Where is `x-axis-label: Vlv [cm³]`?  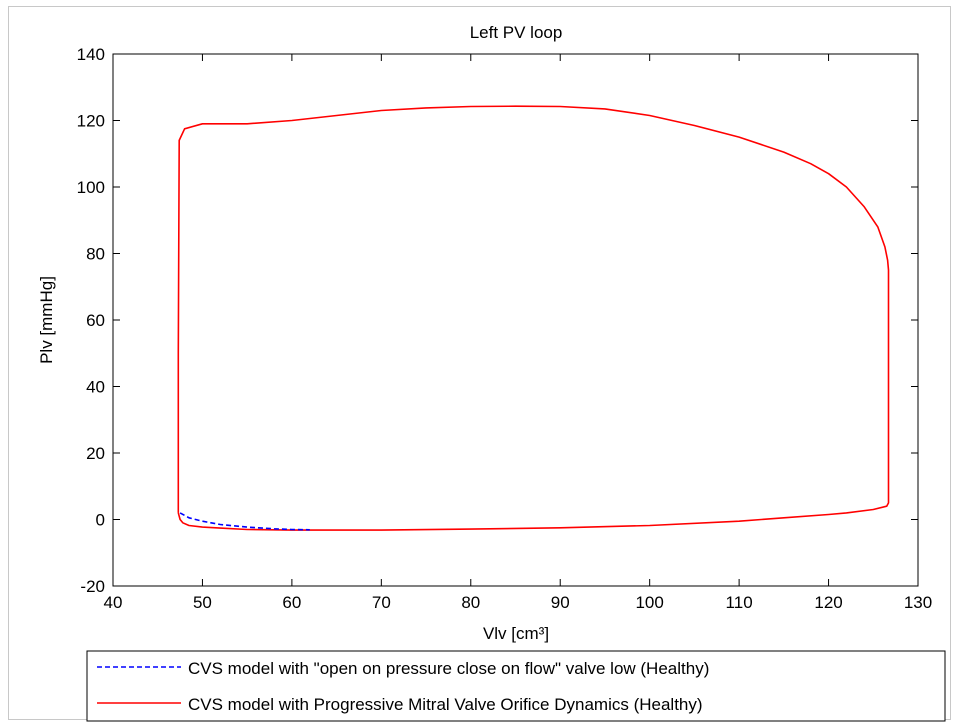
x-axis-label: Vlv [cm³] is located at coordinates (516, 633).